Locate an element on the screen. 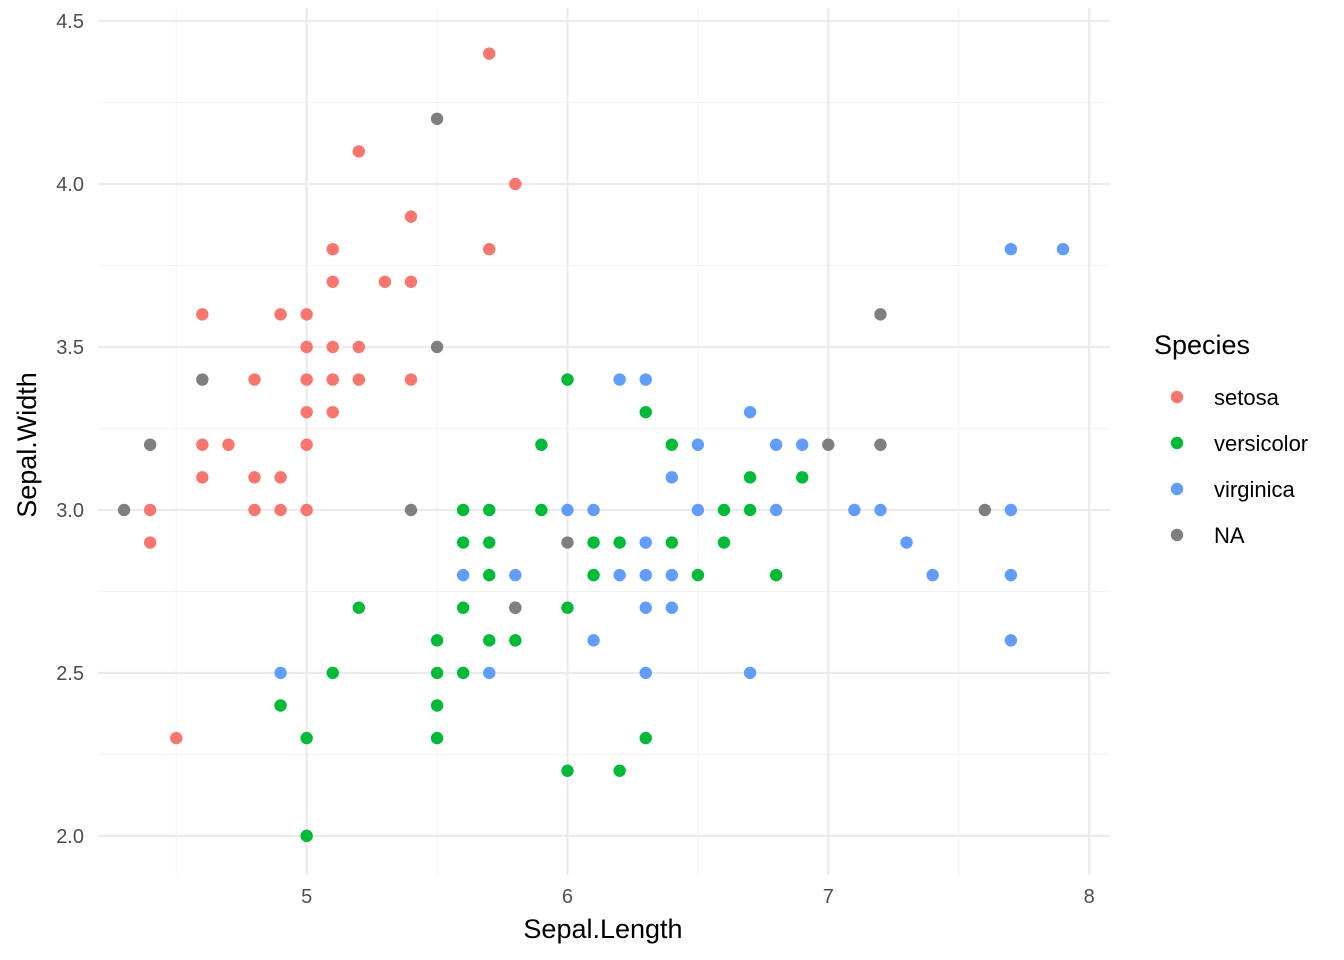 Image resolution: width=1344 pixels, height=960 pixels. legend-key-NA is located at coordinates (1177, 535).